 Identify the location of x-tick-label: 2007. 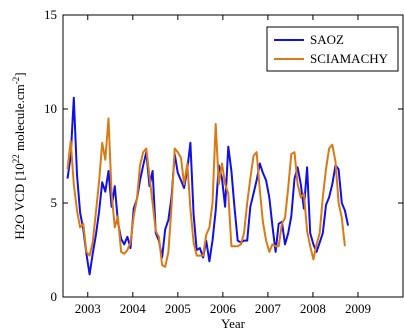
(268, 308).